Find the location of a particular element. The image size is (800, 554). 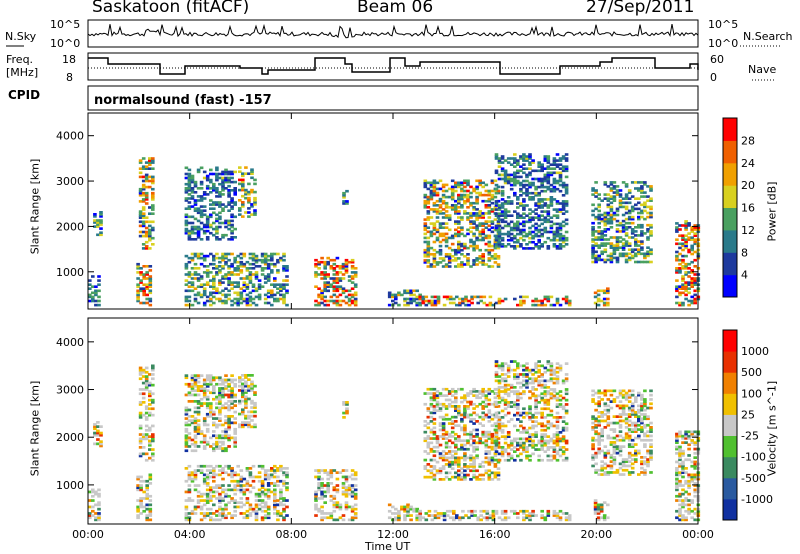

nsearch-tick-top: 10^5 is located at coordinates (723, 24).